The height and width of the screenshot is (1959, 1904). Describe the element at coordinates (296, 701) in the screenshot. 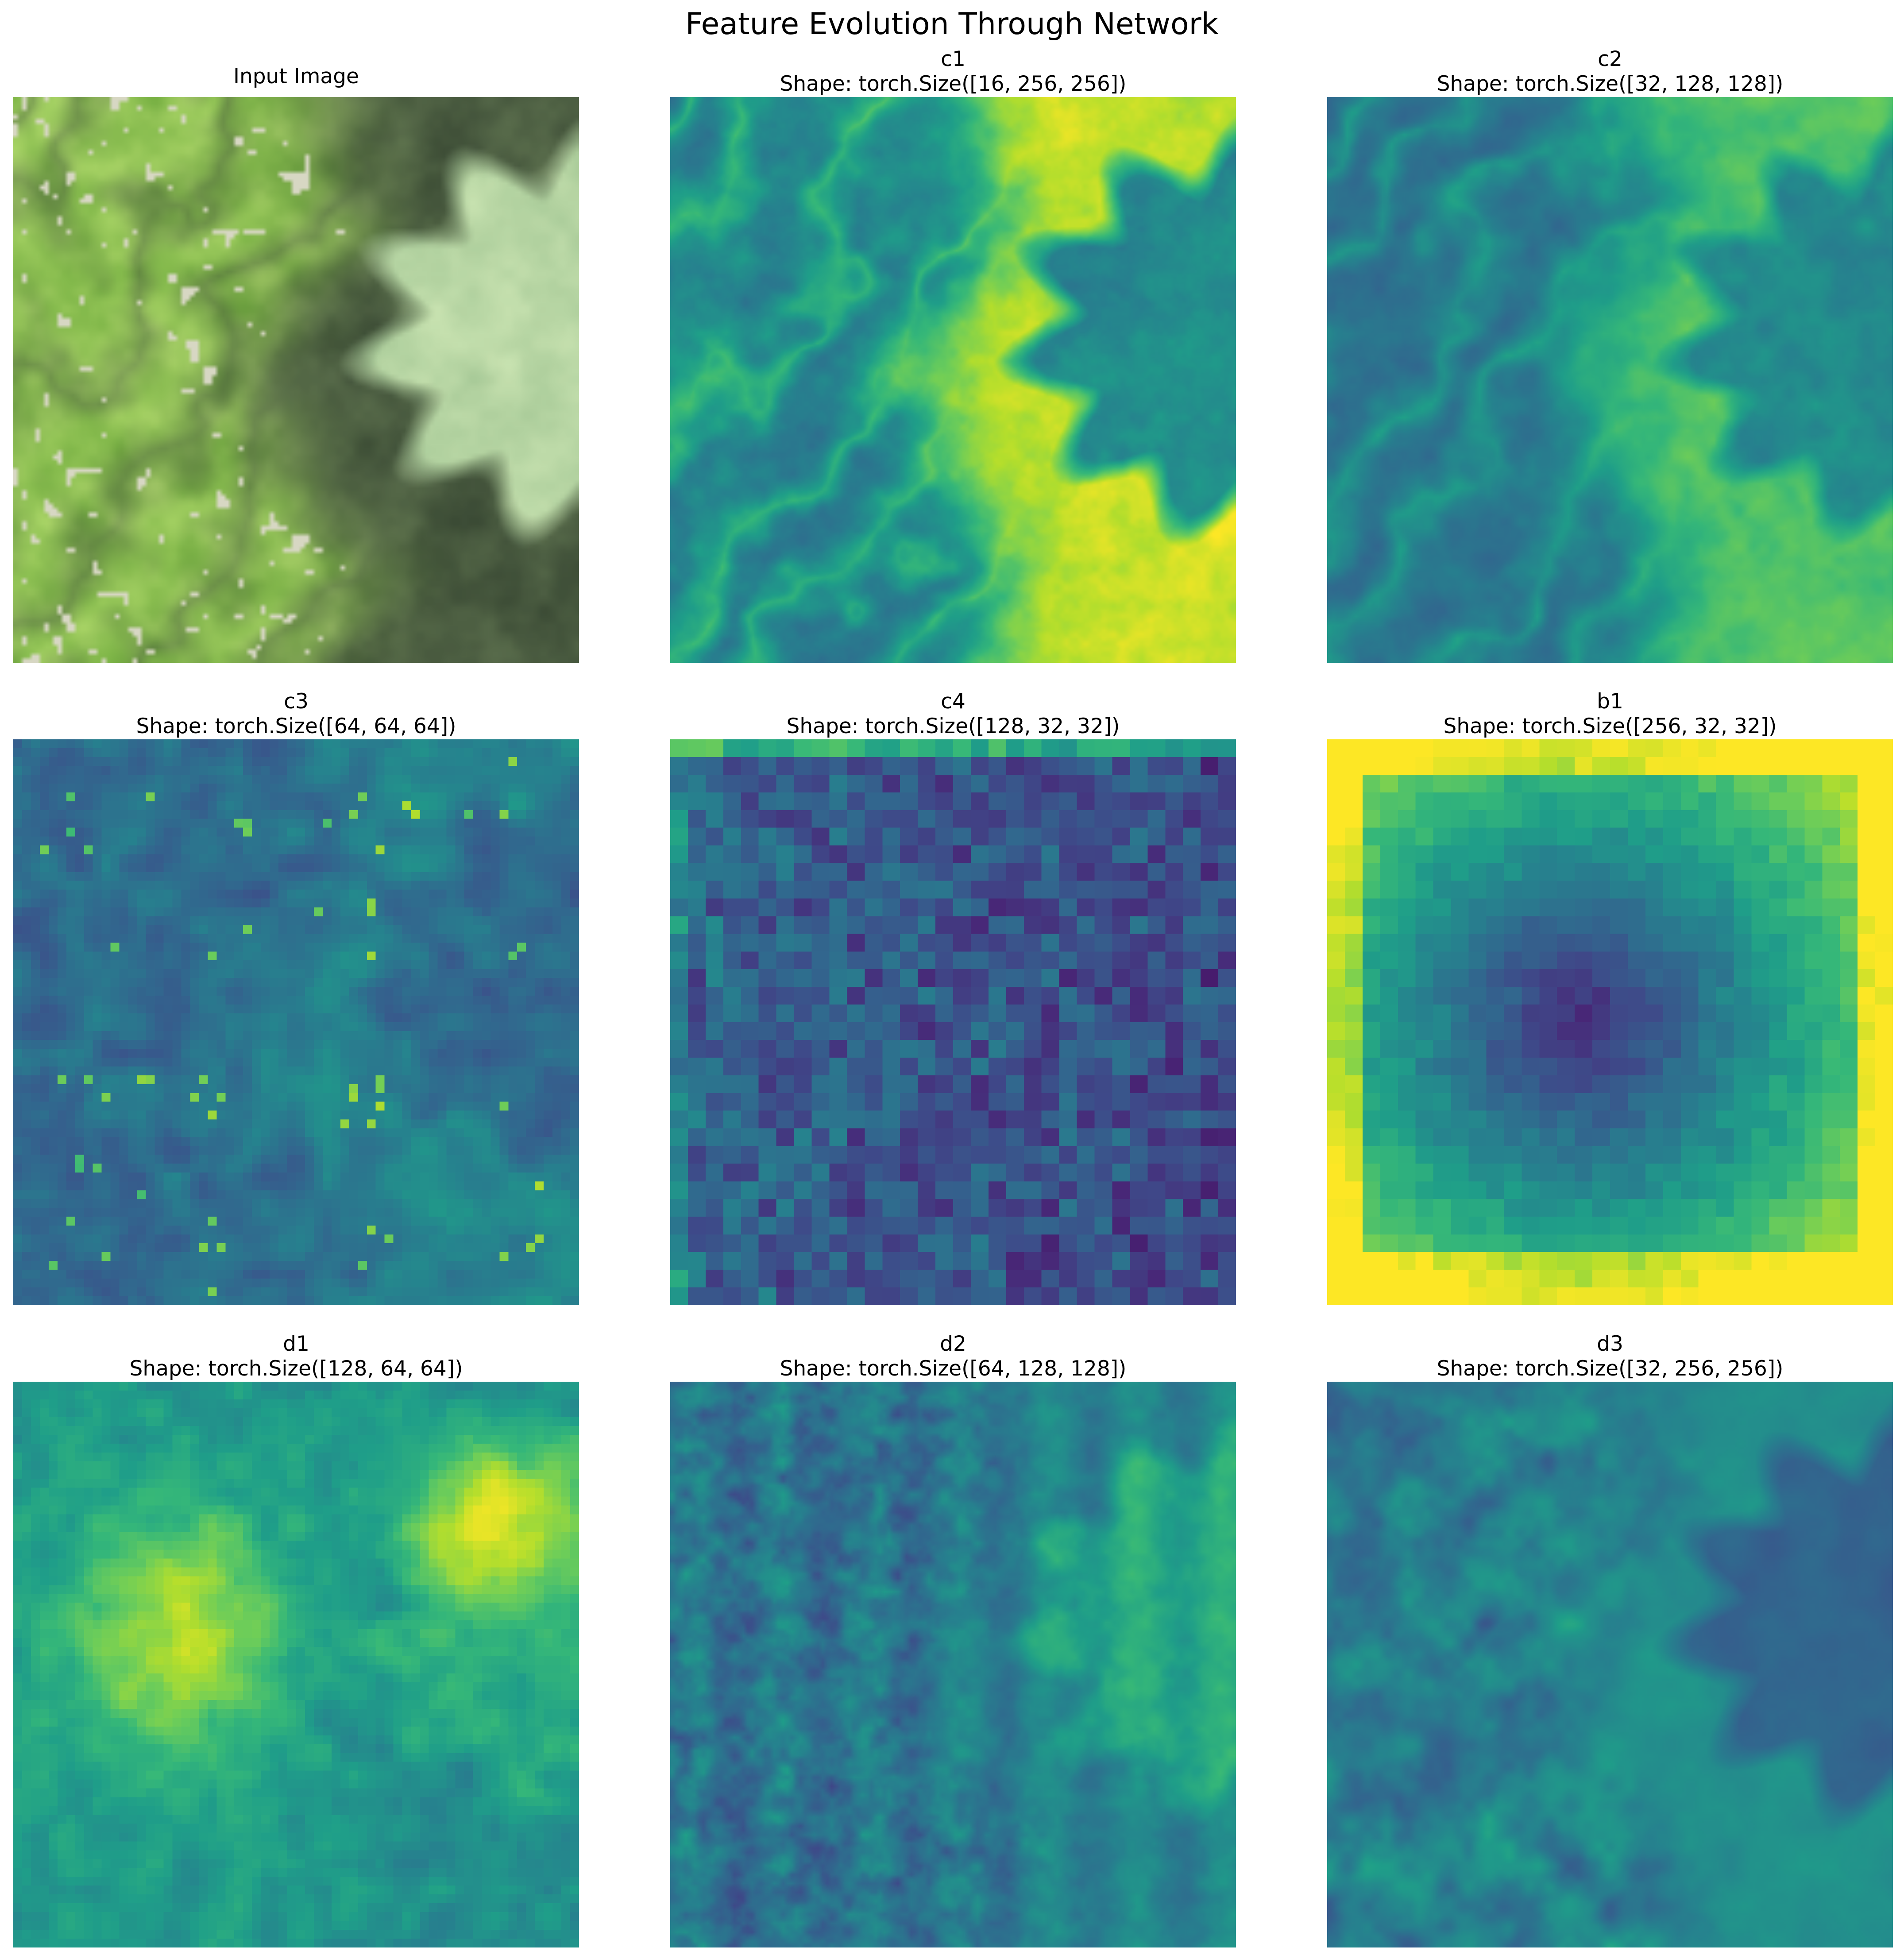

I see `panel-name-label: c3` at that location.